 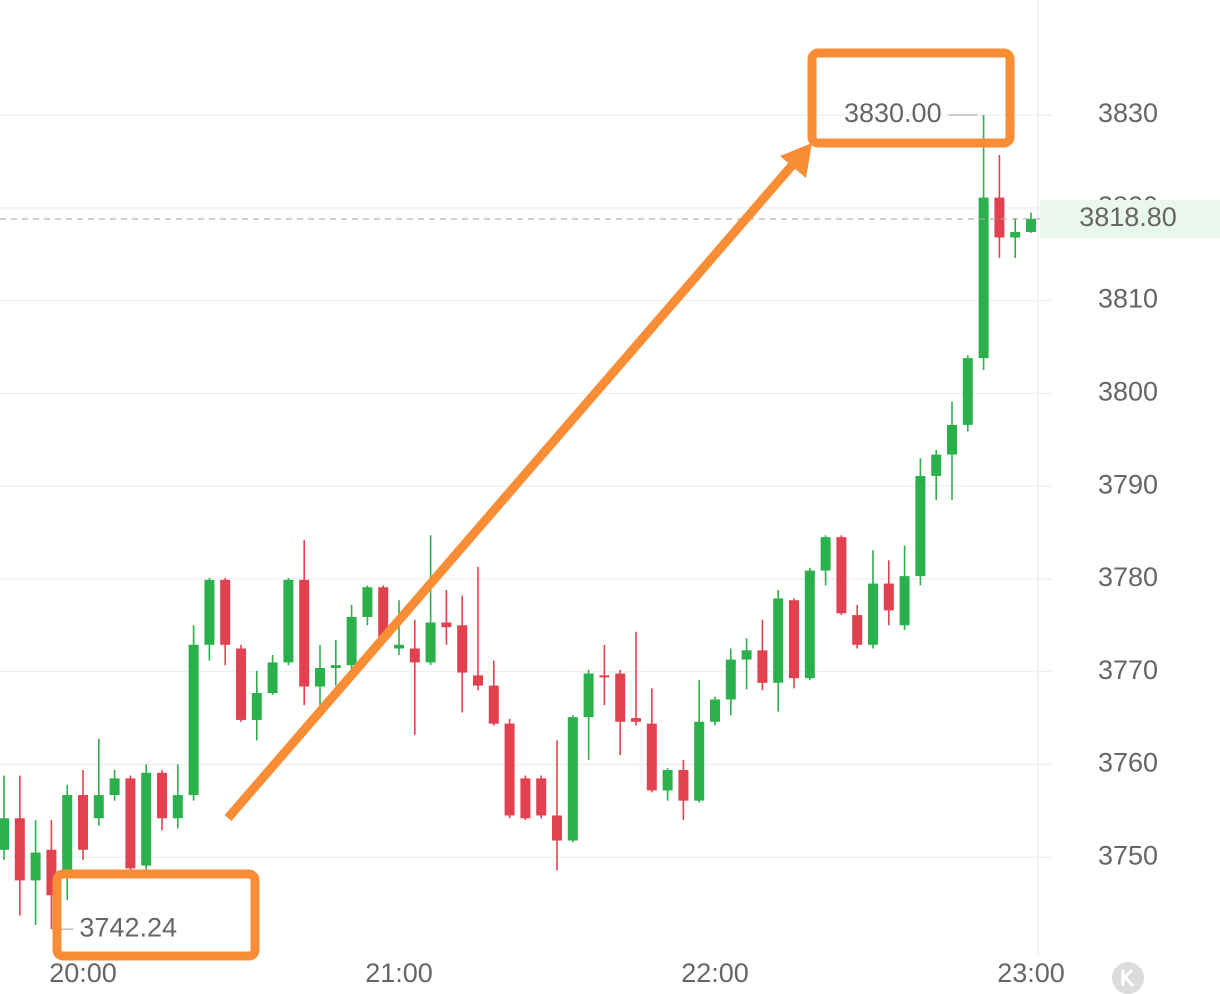 I want to click on y-tick-label: 3760, so click(x=1128, y=763).